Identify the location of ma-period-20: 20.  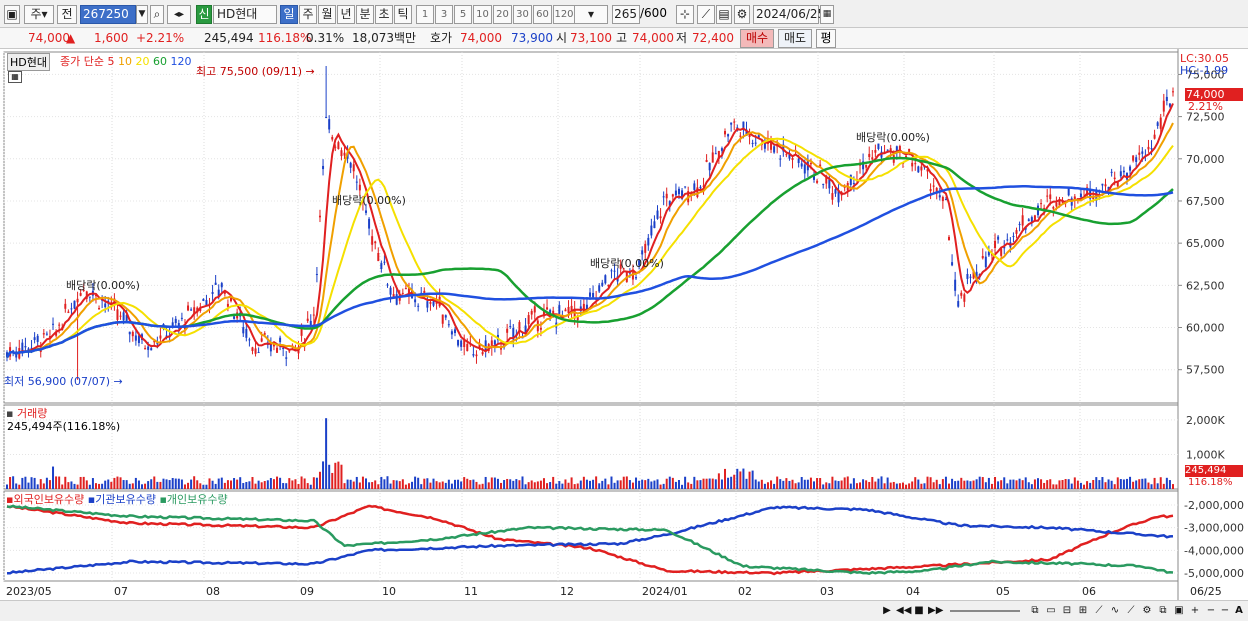
(144, 61).